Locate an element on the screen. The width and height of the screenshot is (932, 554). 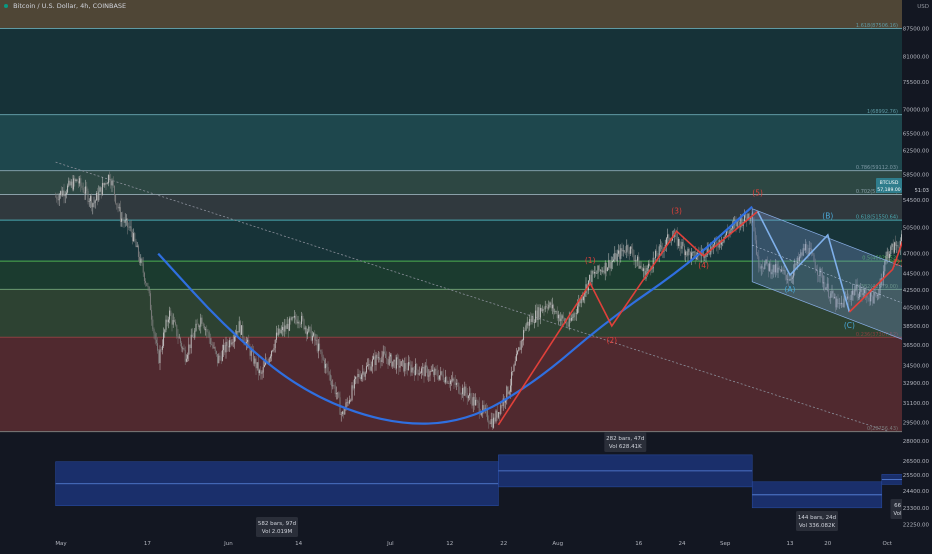
volume-profile-vol-label: Vol 2.019M is located at coordinates (277, 532).